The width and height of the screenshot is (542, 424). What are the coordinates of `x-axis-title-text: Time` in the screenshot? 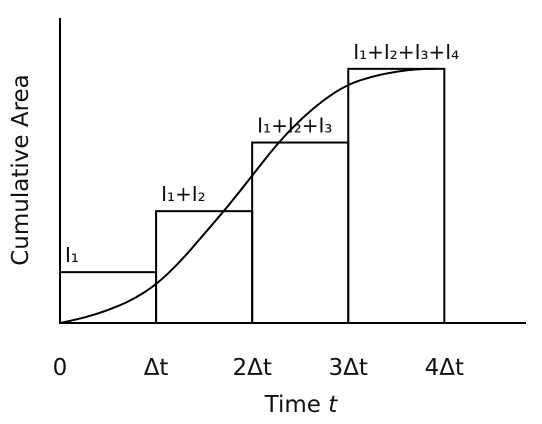 It's located at (296, 405).